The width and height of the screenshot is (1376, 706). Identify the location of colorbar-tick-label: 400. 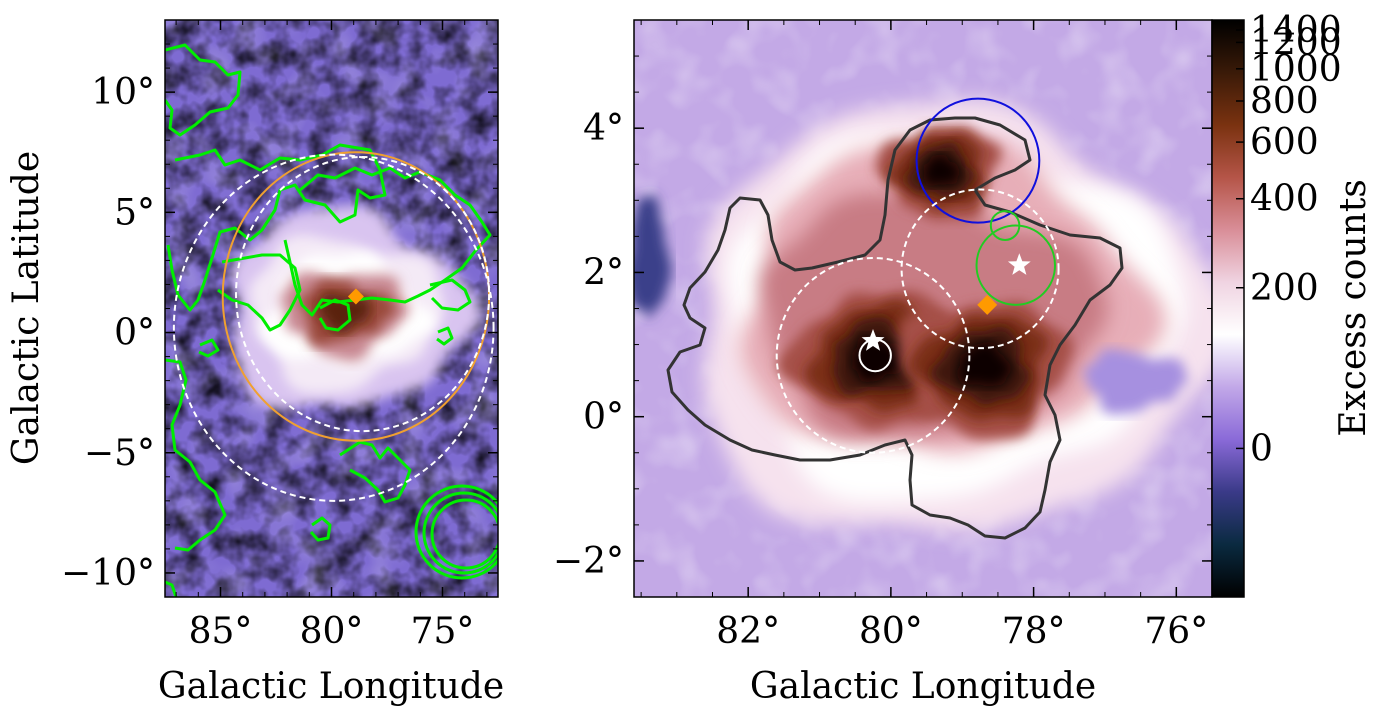
(1284, 199).